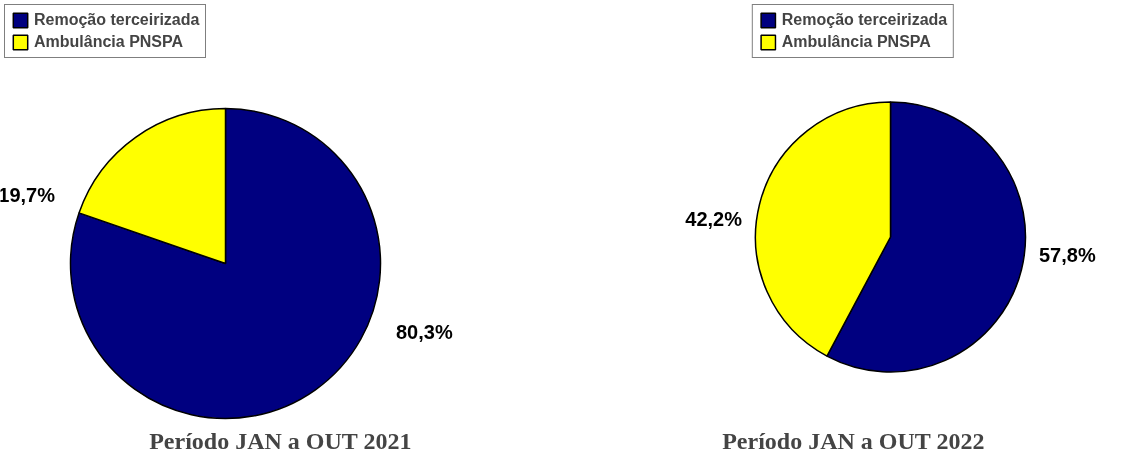 The image size is (1146, 465). What do you see at coordinates (424, 332) in the screenshot?
I see `data-label: 80,3%` at bounding box center [424, 332].